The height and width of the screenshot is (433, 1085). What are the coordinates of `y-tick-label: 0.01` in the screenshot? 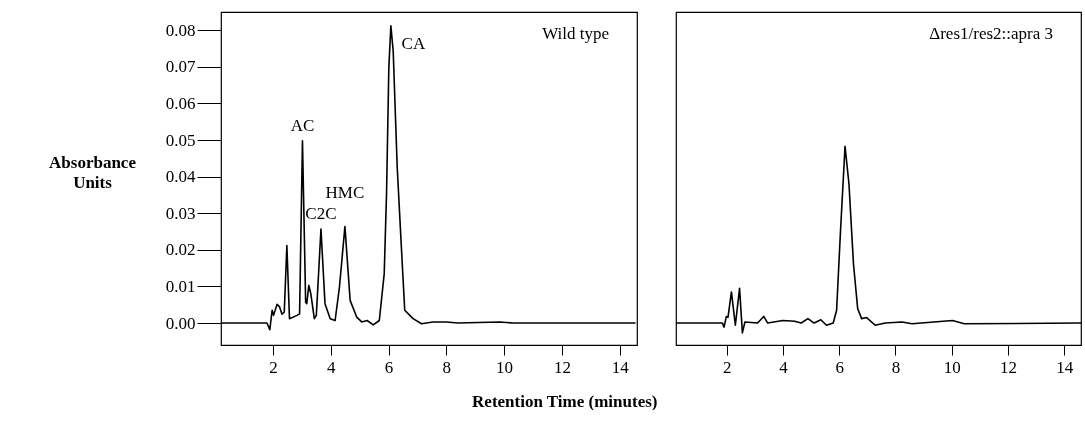 It's located at (180, 286).